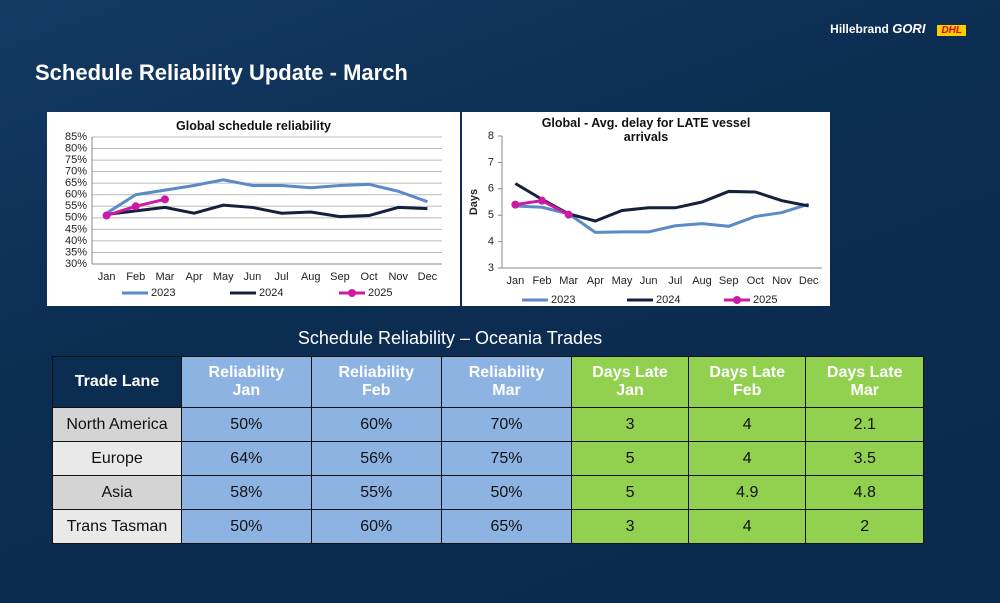  What do you see at coordinates (376, 458) in the screenshot?
I see `table-cell: 56%` at bounding box center [376, 458].